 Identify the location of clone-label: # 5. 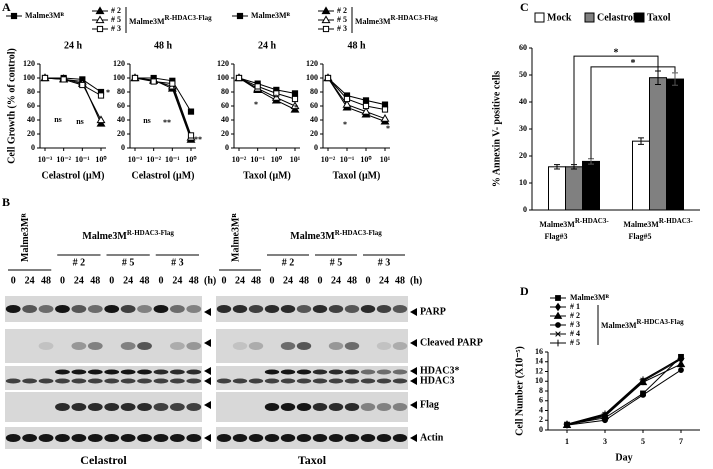
(336, 262).